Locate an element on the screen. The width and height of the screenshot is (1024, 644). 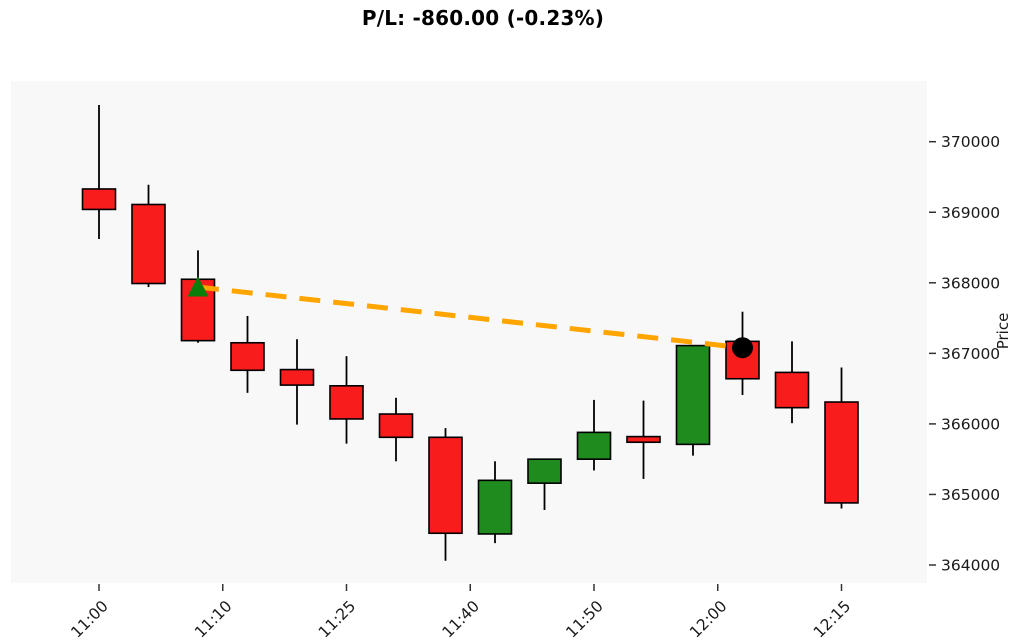
y-axis-label: Price is located at coordinates (1003, 331).